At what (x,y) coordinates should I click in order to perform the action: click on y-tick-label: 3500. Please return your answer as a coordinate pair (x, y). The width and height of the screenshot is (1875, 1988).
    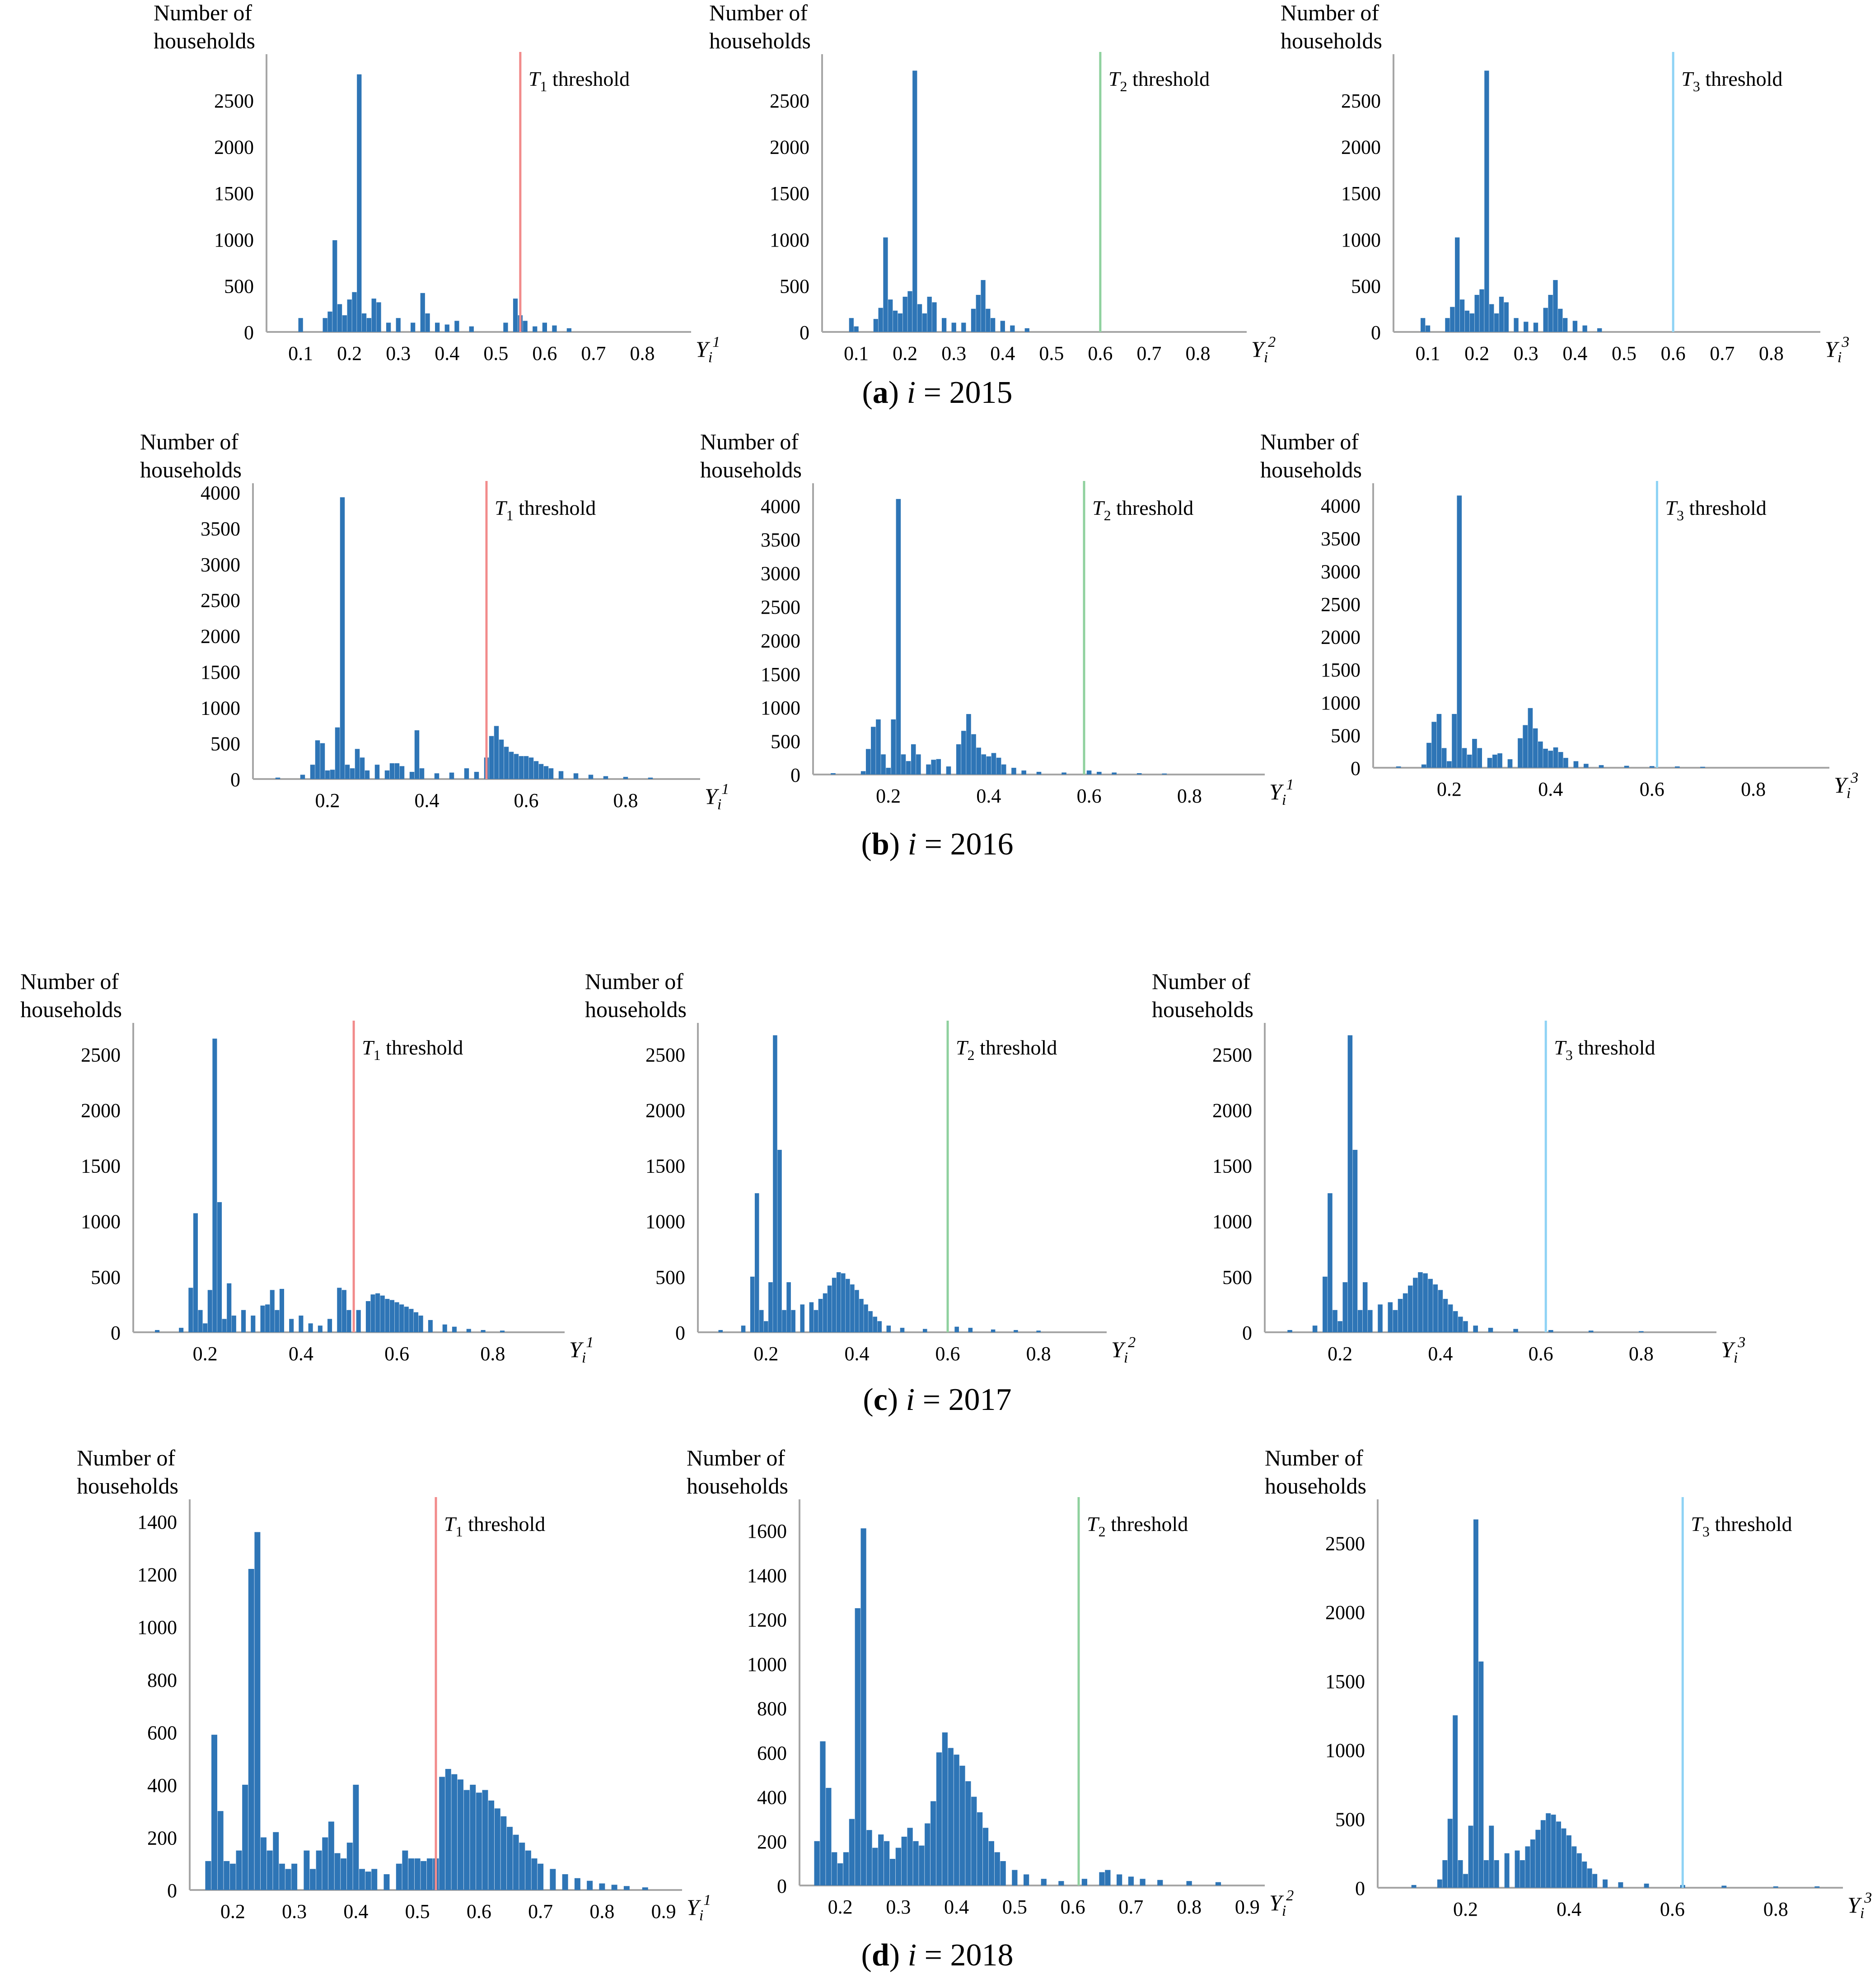
    Looking at the image, I should click on (1341, 539).